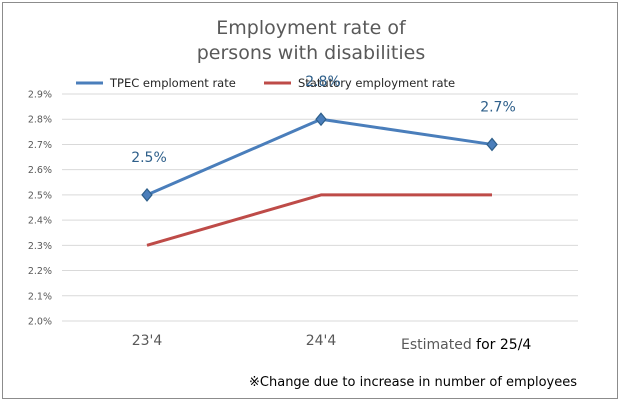 The width and height of the screenshot is (622, 403). Describe the element at coordinates (311, 53) in the screenshot. I see `chart-title-line2: persons with disabilities` at that location.